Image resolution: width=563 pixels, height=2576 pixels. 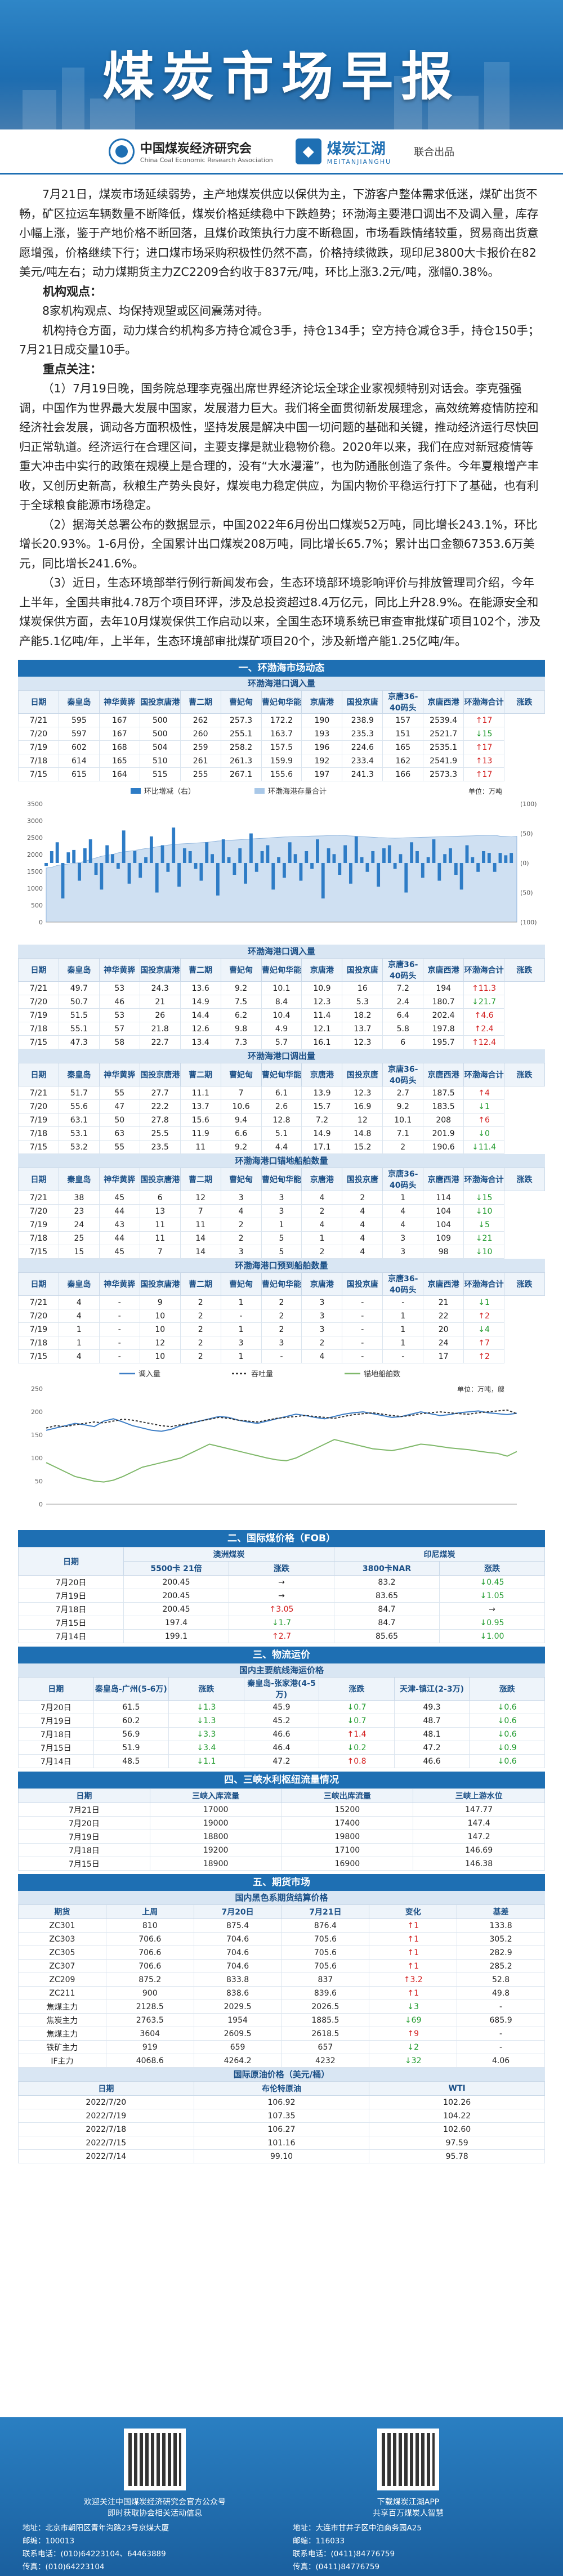 What do you see at coordinates (281, 702) in the screenshot?
I see `col-header: 曹妃甸华能` at bounding box center [281, 702].